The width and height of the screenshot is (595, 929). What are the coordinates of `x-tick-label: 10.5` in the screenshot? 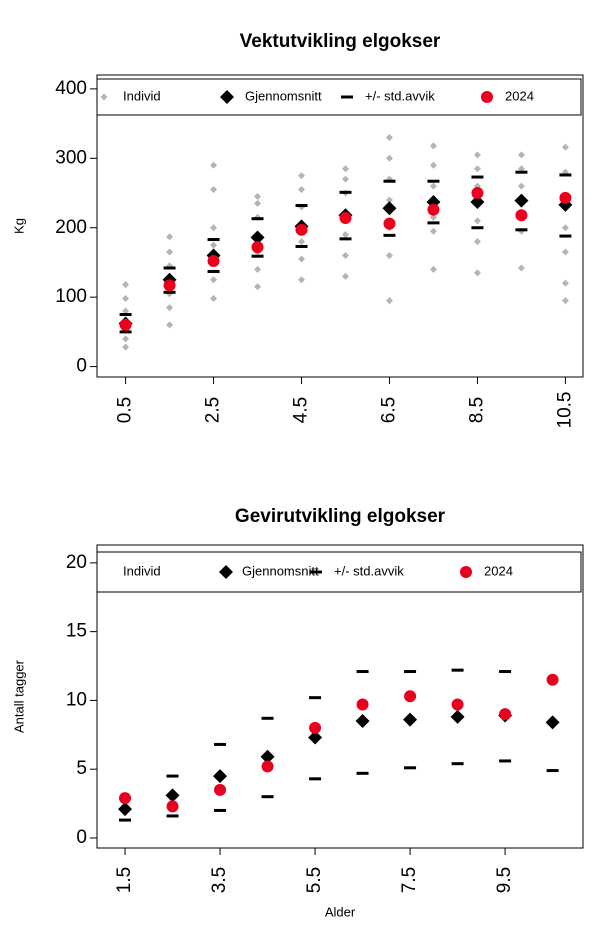 It's located at (564, 410).